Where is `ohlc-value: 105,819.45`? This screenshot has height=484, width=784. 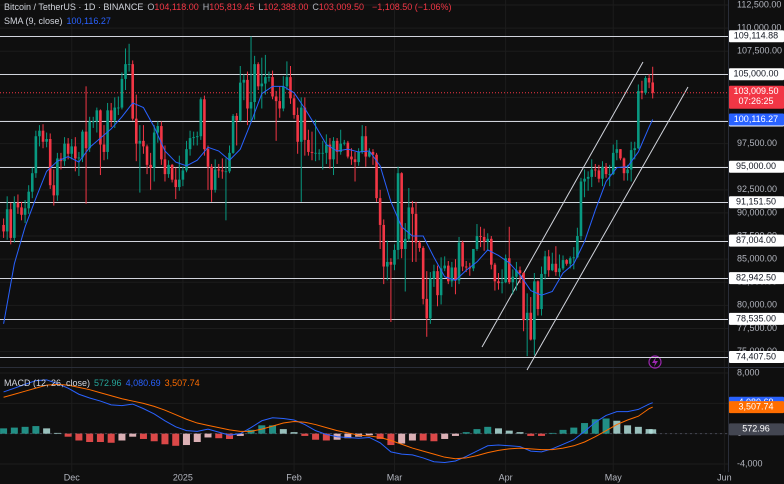 ohlc-value: 105,819.45 is located at coordinates (232, 7).